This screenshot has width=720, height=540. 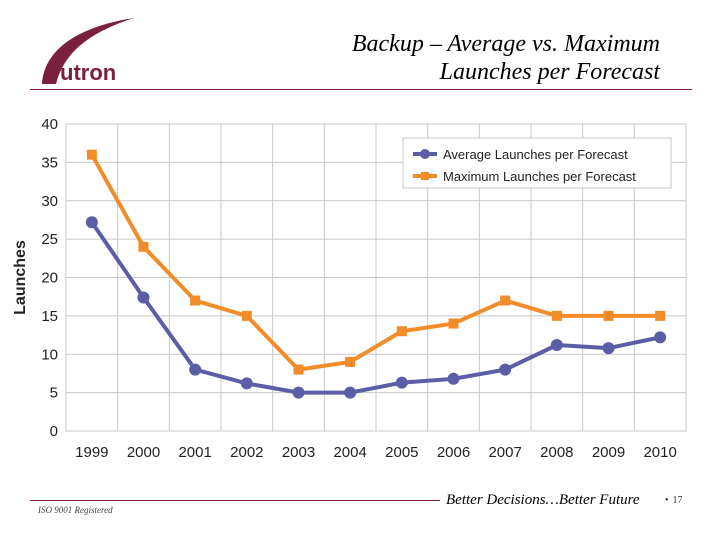 What do you see at coordinates (505, 44) in the screenshot?
I see `title-line-1: Backup – Average vs. Maximum` at bounding box center [505, 44].